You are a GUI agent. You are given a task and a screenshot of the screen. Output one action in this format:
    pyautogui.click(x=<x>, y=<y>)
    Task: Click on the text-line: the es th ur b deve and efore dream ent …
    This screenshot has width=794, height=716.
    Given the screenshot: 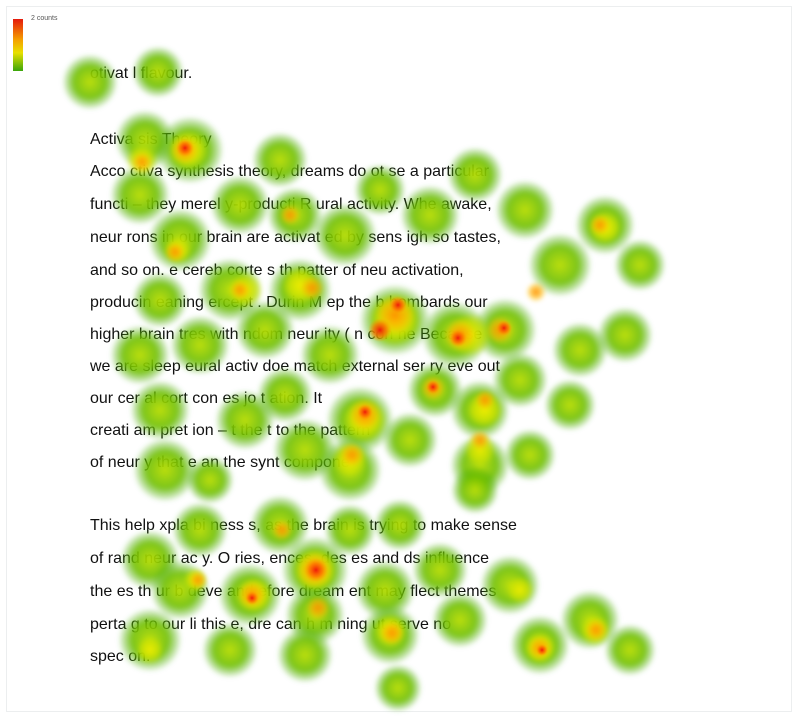 What is the action you would take?
    pyautogui.click(x=293, y=591)
    